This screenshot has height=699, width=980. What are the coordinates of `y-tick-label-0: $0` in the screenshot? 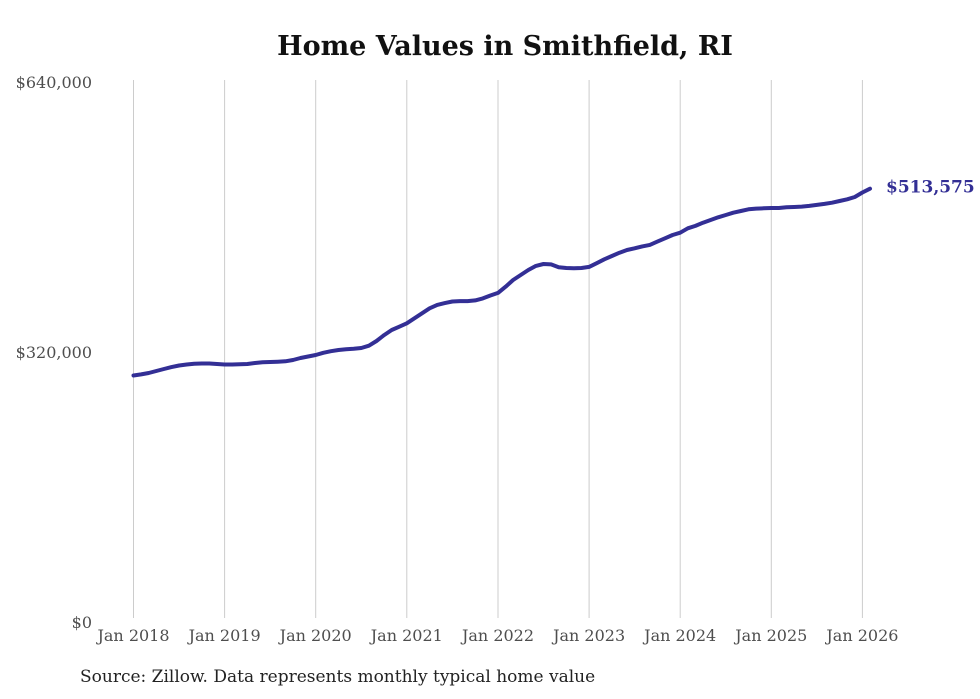 It's located at (82, 622).